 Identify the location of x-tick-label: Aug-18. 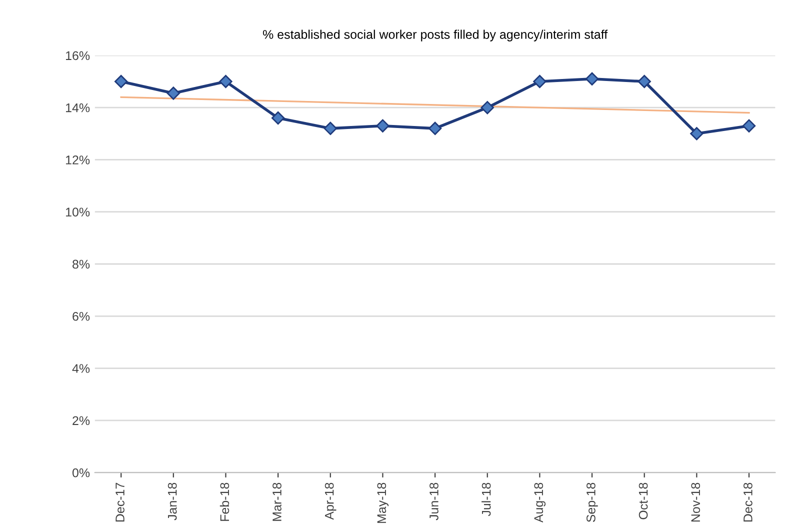
(540, 502).